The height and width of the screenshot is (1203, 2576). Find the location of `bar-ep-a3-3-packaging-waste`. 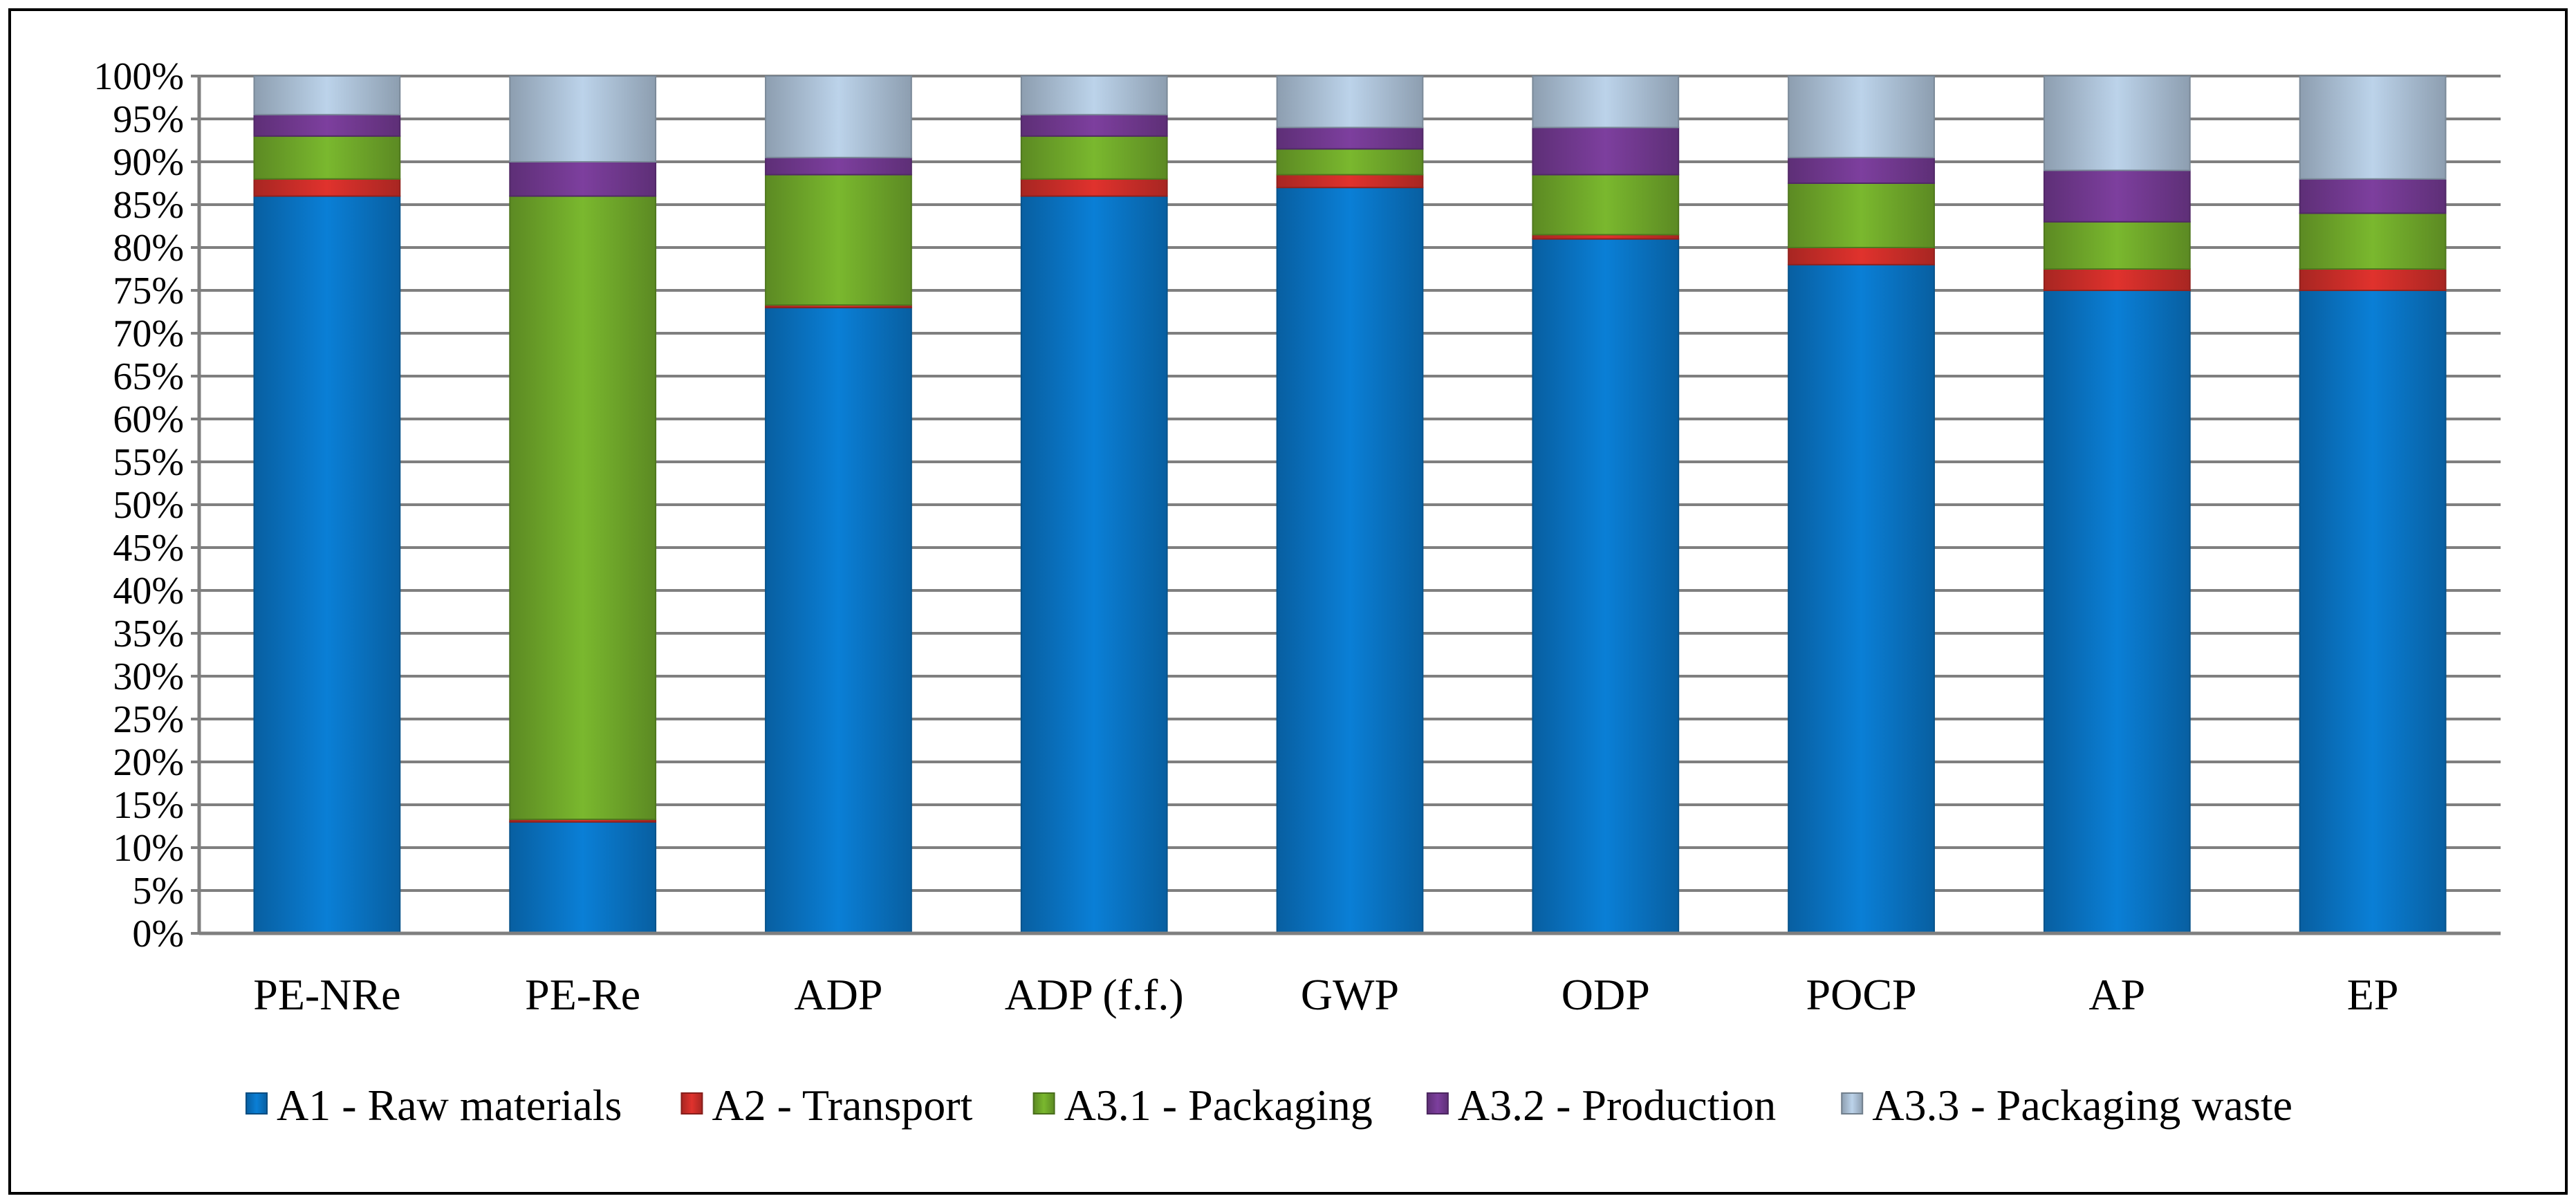

bar-ep-a3-3-packaging-waste is located at coordinates (2373, 128).